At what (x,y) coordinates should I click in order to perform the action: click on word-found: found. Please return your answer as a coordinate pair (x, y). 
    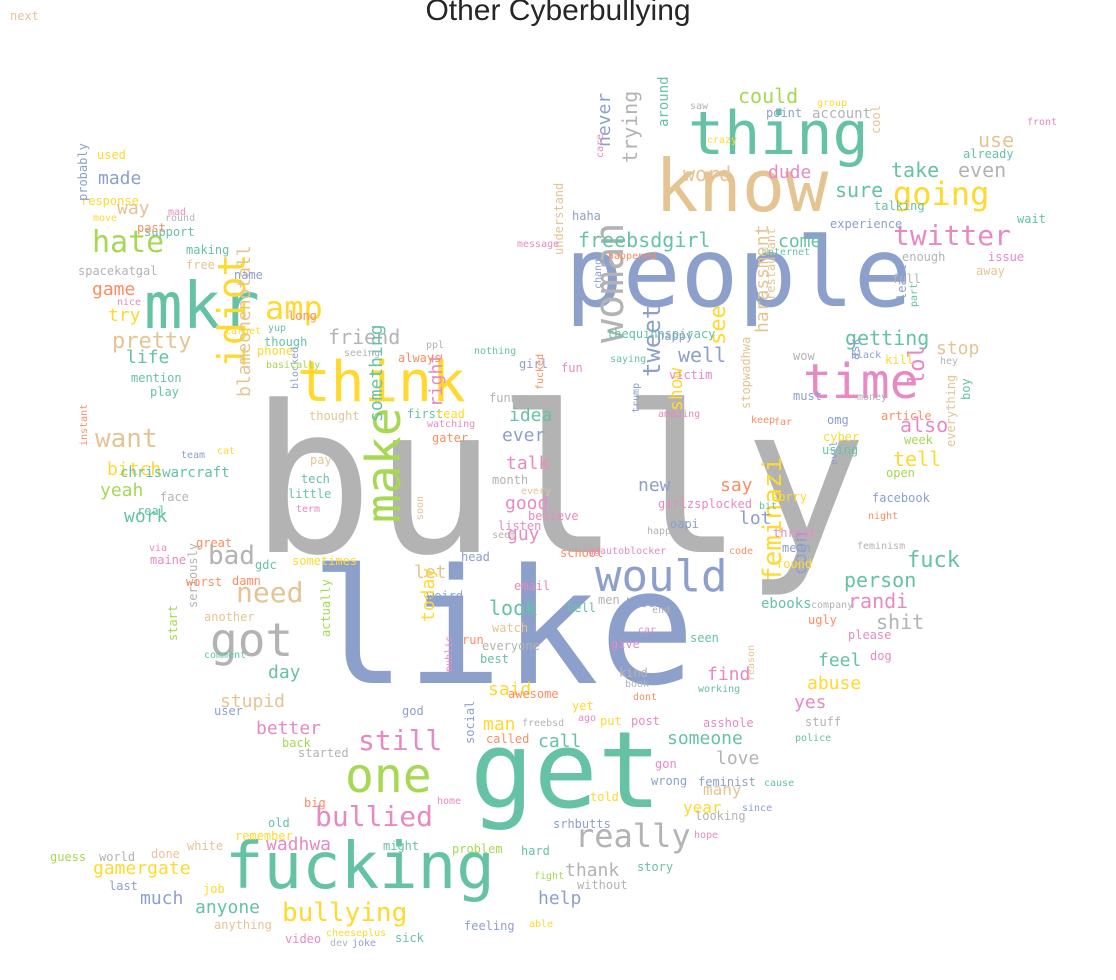
    Looking at the image, I should click on (794, 564).